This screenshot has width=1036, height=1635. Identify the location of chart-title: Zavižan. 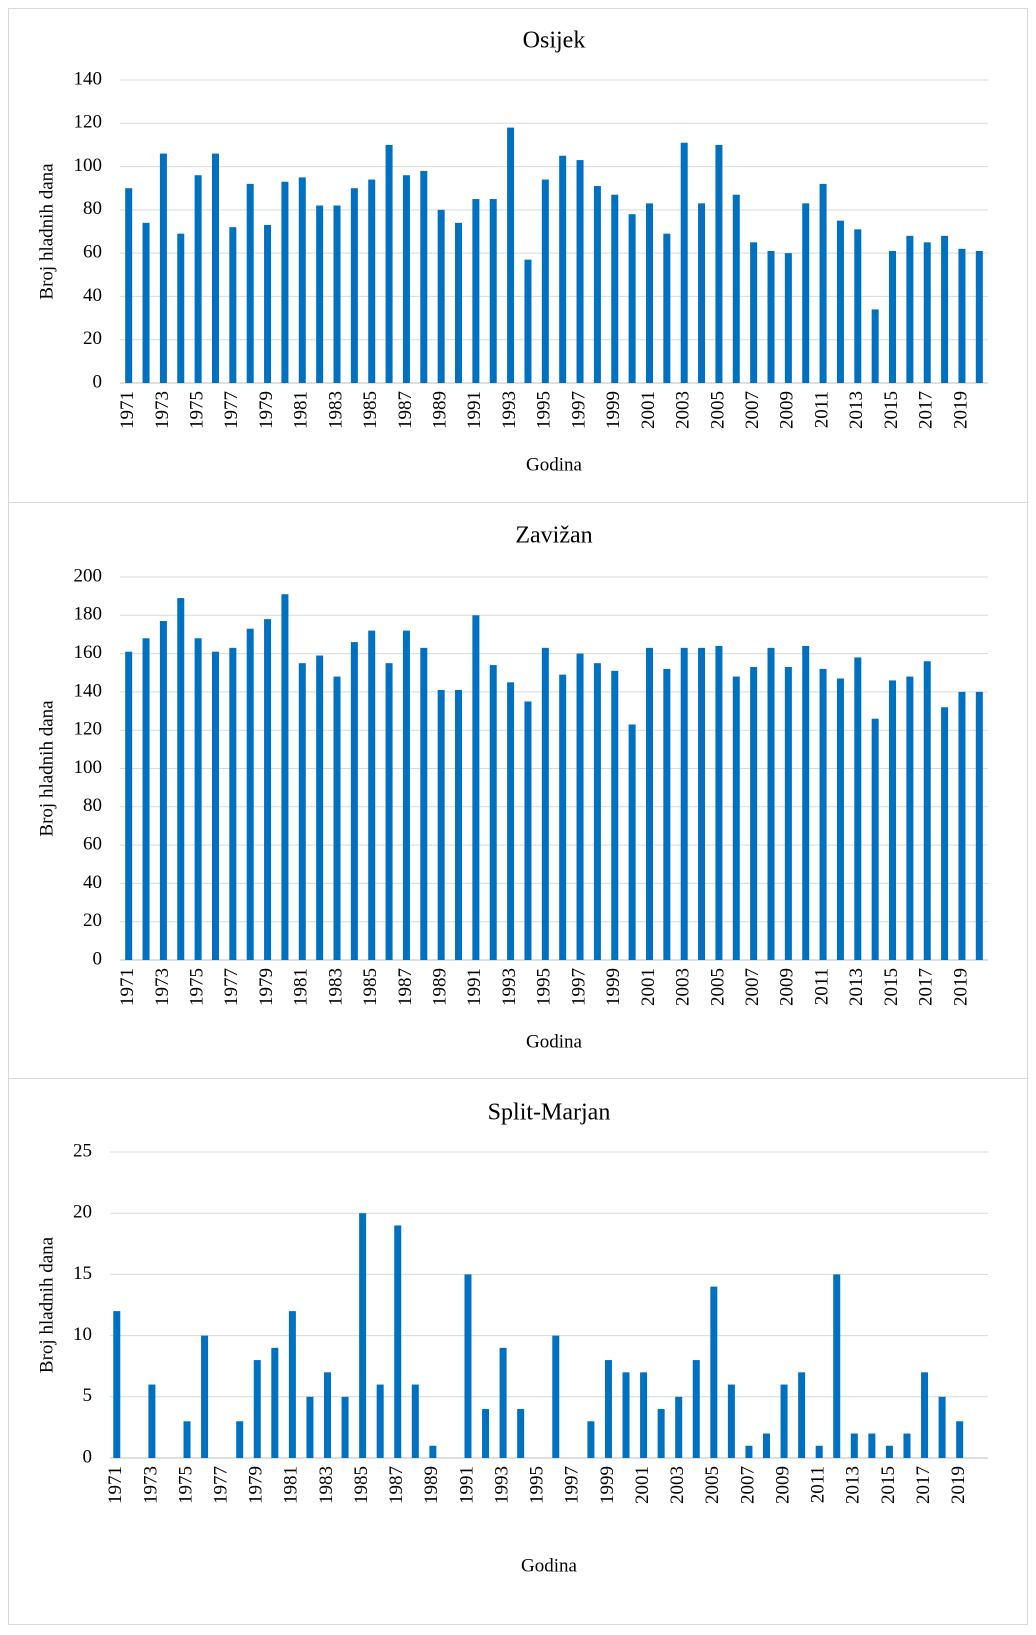
(553, 536).